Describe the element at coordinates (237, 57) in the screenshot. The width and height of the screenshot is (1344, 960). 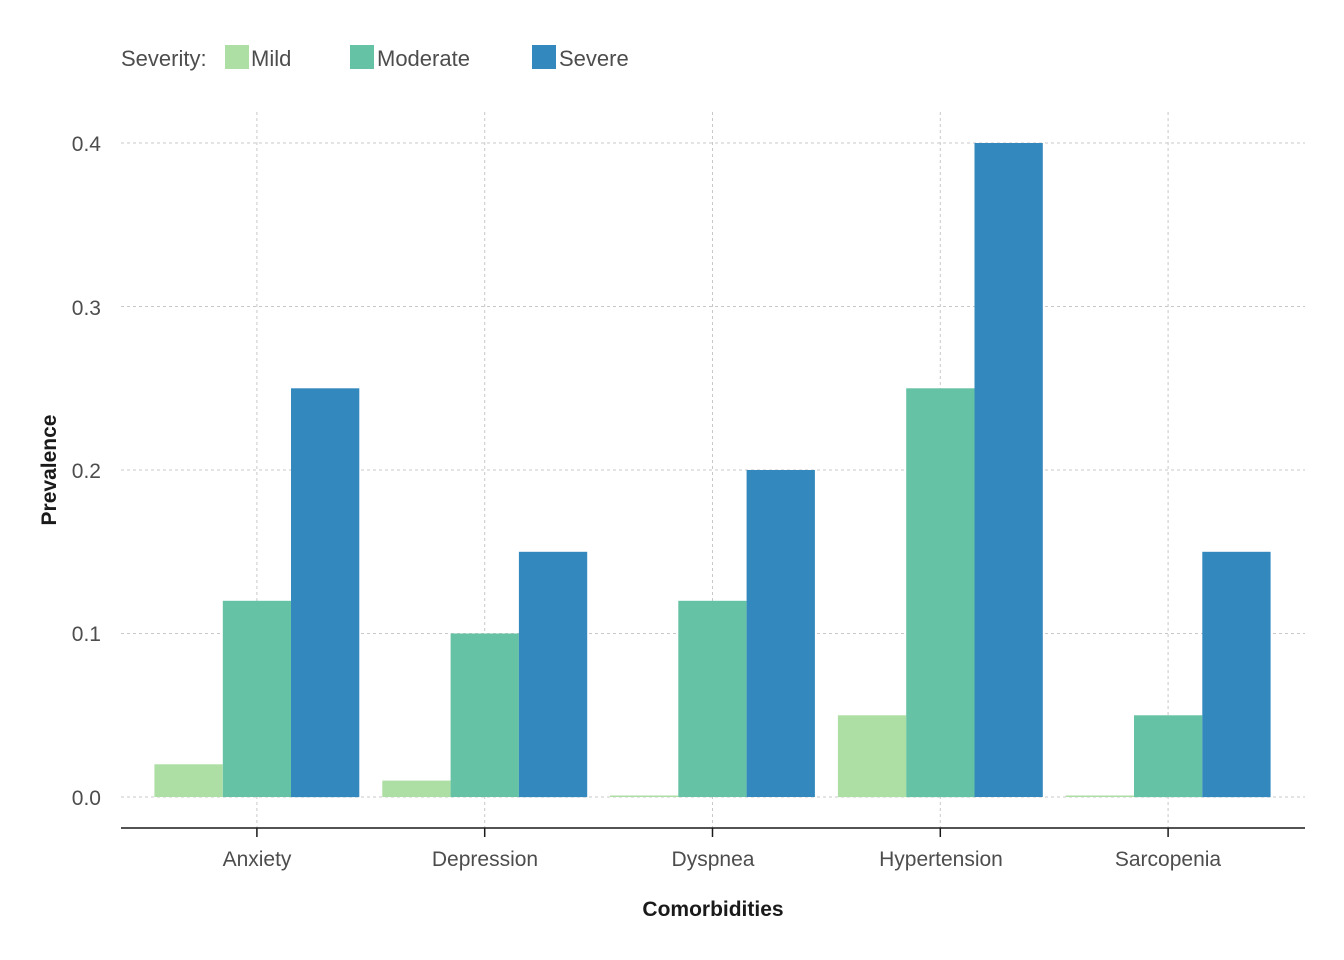
I see `legend-swatch-mild` at that location.